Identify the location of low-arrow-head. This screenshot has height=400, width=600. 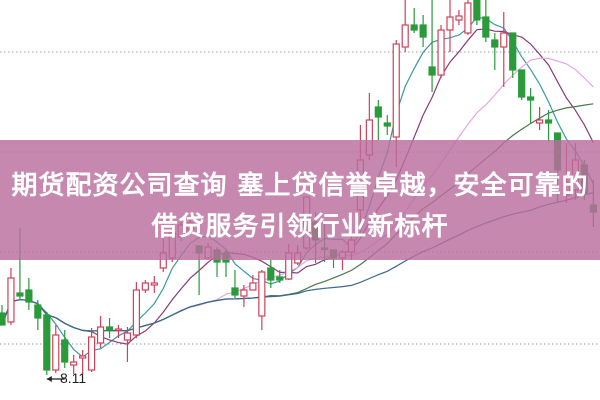
(49, 379).